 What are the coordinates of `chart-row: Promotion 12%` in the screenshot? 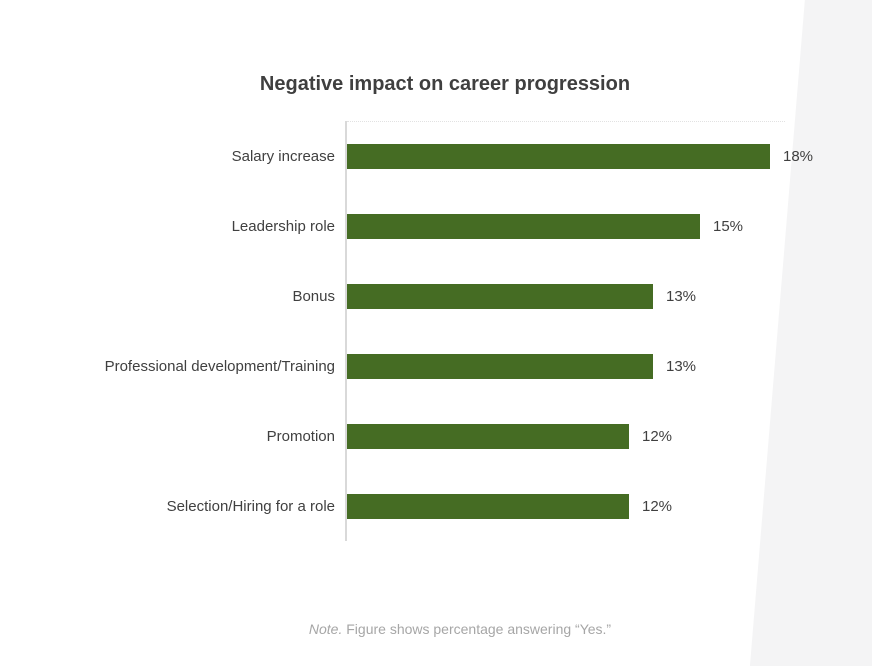 It's located at (406, 436).